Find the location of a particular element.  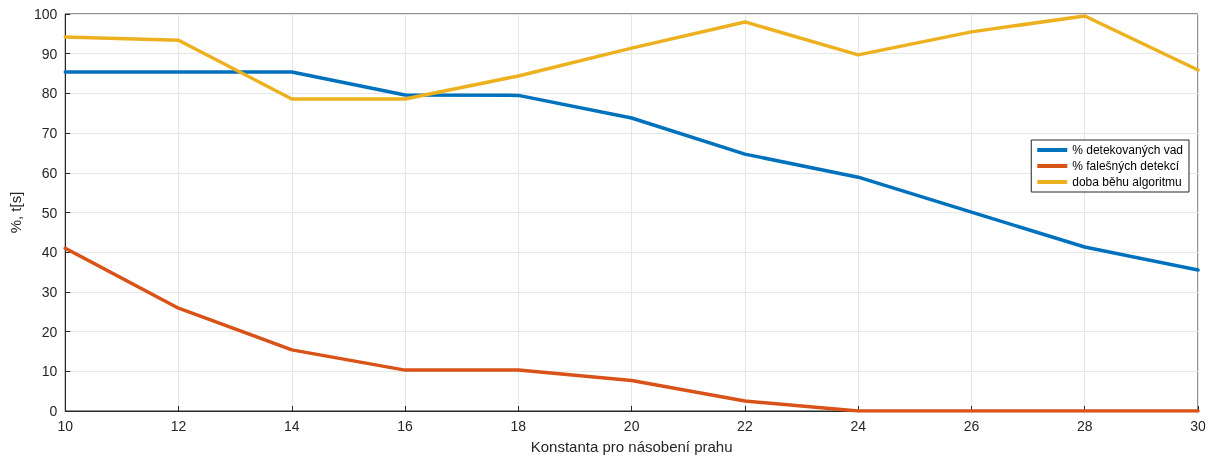

y-tick-label: 0 is located at coordinates (53, 411).